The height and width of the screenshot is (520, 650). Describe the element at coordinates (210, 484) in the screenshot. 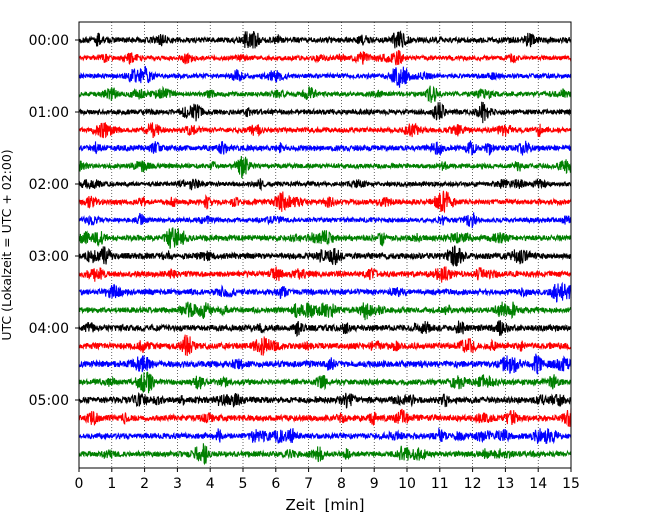

I see `x-tick-label: 4` at that location.